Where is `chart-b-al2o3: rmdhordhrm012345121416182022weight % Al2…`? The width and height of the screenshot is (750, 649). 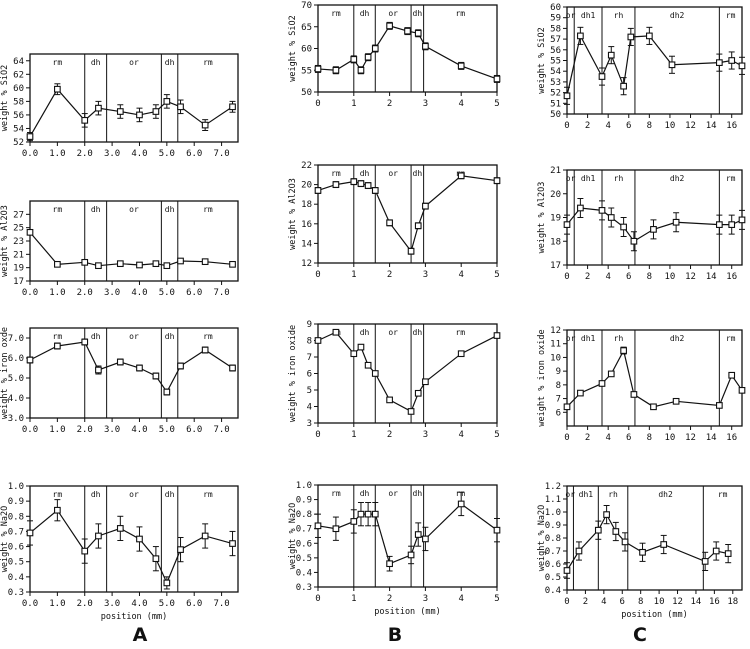 chart-b-al2o3: rmdhordhrm012345121416182022weight % Al2… is located at coordinates (394, 220).